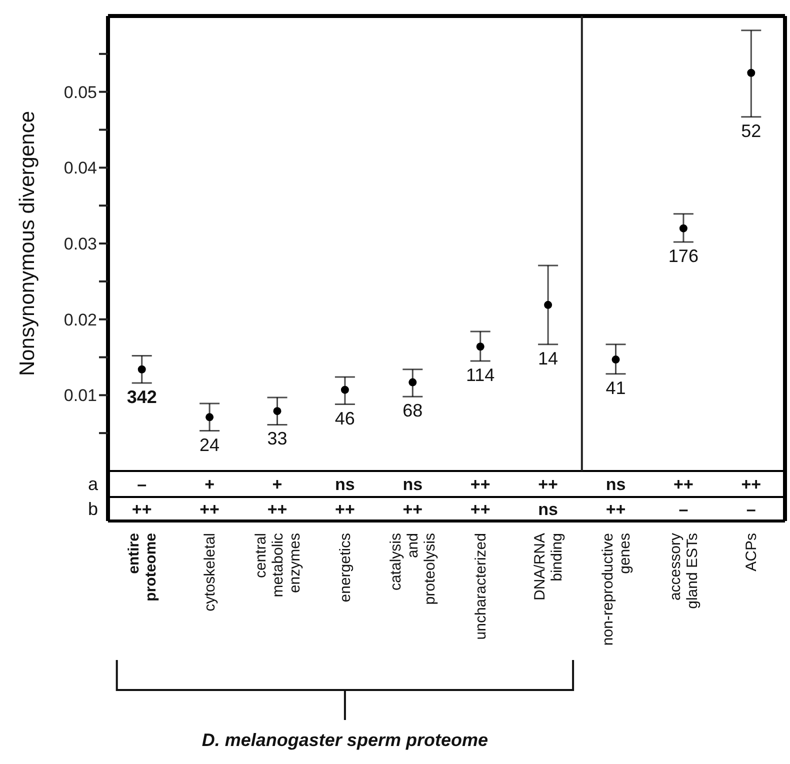  Describe the element at coordinates (93, 484) in the screenshot. I see `text: a` at that location.